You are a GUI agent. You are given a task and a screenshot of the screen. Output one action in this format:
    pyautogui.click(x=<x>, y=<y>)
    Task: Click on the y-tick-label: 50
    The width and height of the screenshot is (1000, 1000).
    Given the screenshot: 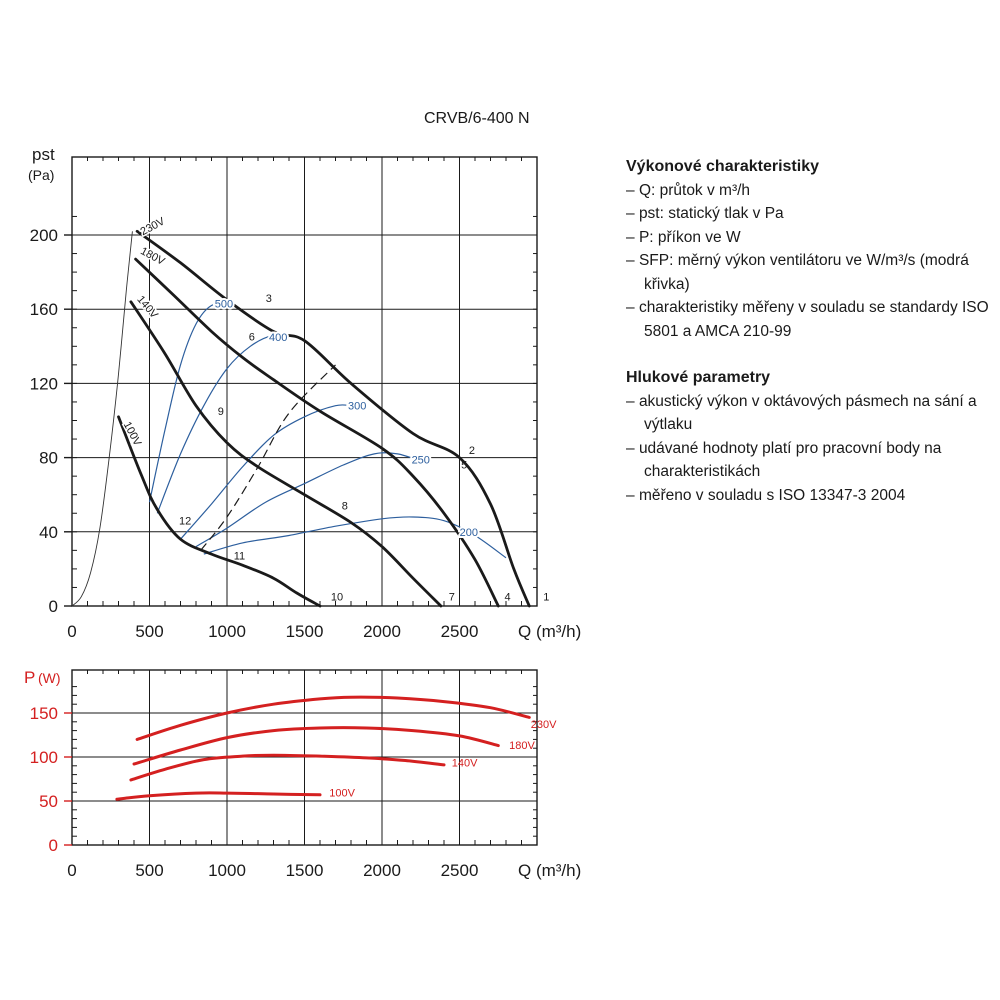 What is the action you would take?
    pyautogui.click(x=48, y=801)
    